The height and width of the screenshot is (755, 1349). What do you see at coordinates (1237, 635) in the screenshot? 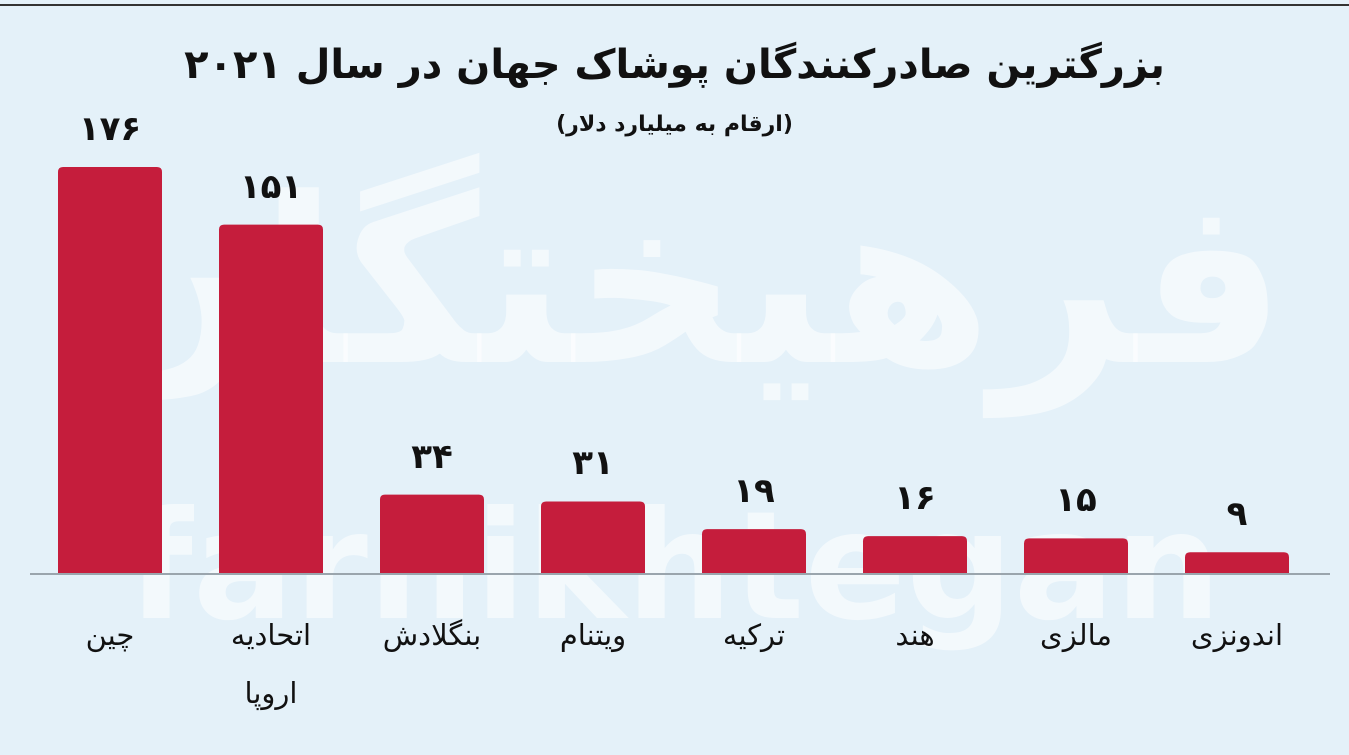
I see `category-label: اندونزی` at bounding box center [1237, 635].